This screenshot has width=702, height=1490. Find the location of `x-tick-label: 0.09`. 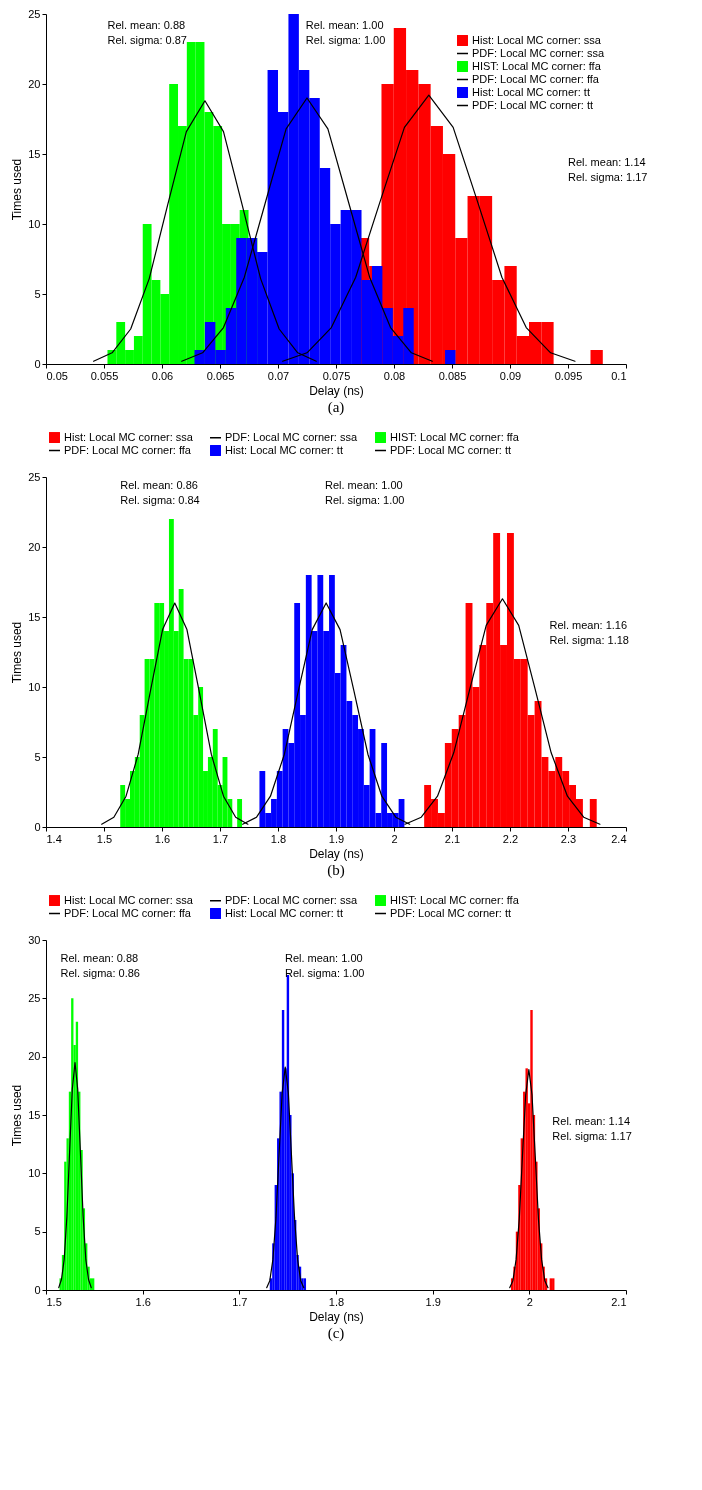

x-tick-label: 0.09 is located at coordinates (510, 375).